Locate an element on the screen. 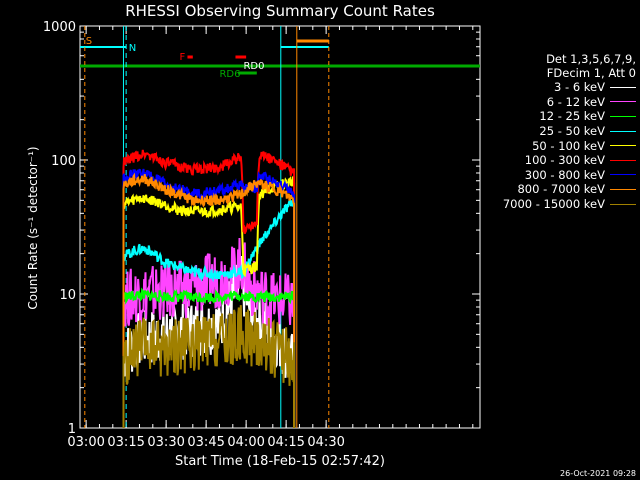 Image resolution: width=640 pixels, height=480 pixels. x-tick-label: 04:00 is located at coordinates (245, 442).